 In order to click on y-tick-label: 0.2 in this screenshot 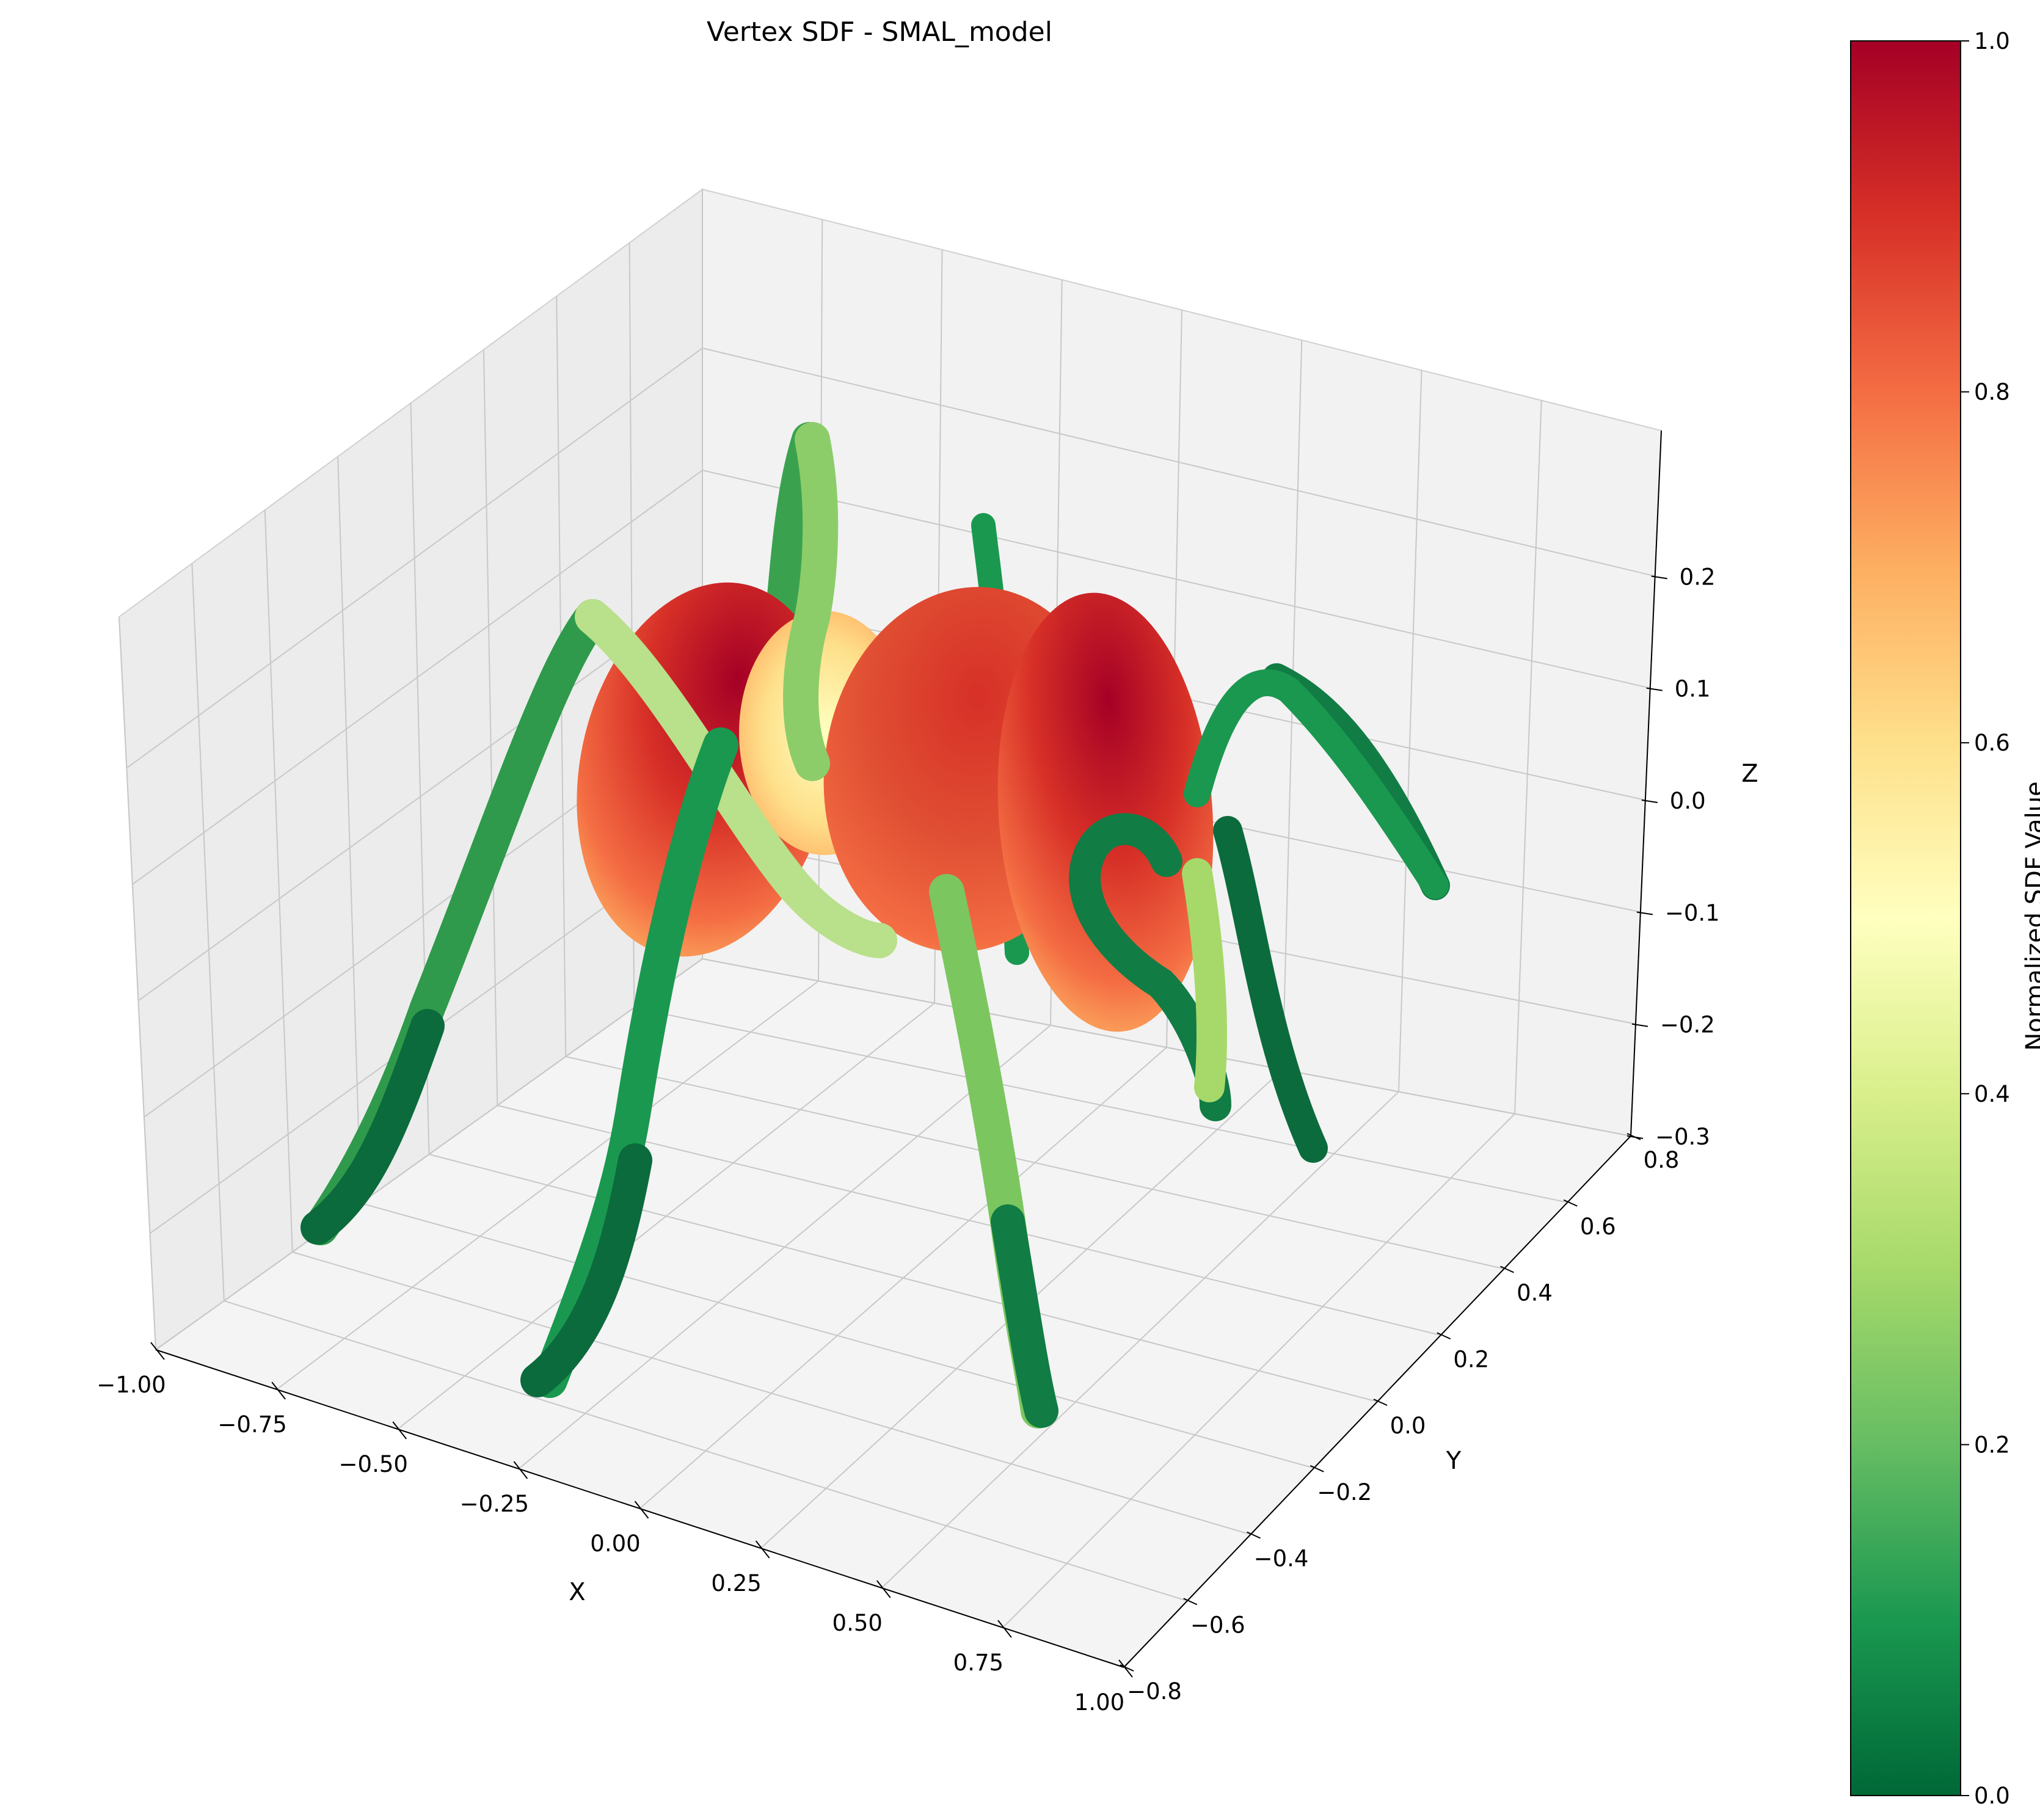, I will do `click(1471, 1359)`.